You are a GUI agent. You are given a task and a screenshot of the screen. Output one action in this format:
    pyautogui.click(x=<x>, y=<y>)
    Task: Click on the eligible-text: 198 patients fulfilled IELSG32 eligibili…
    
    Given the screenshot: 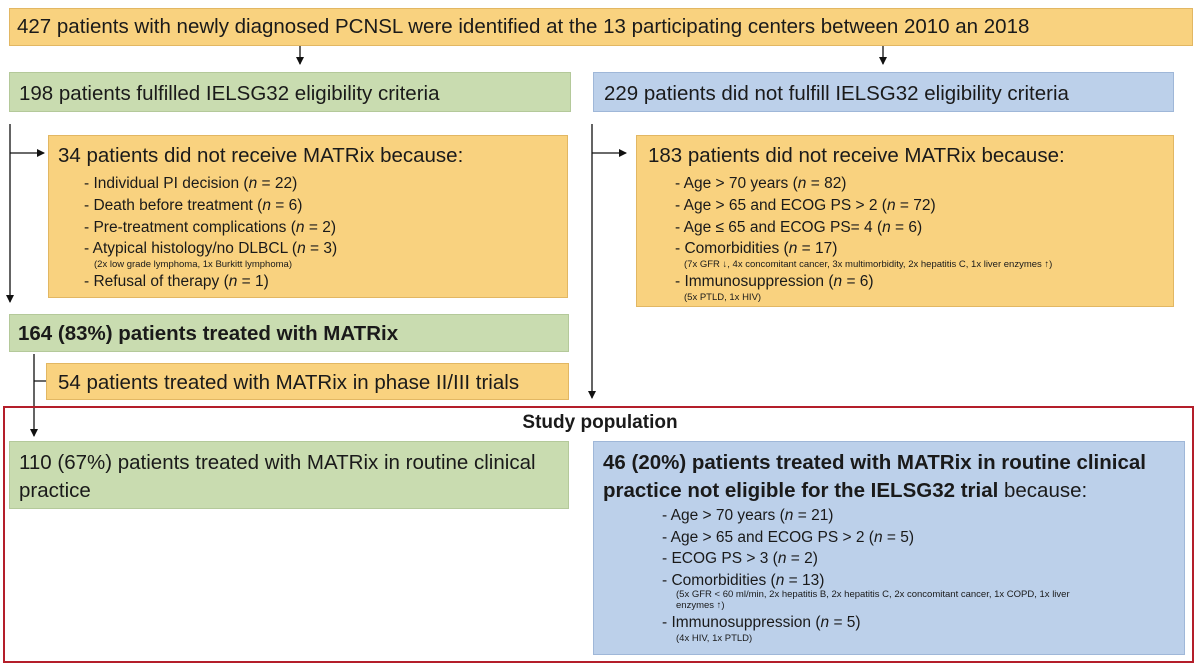 What is the action you would take?
    pyautogui.click(x=229, y=93)
    